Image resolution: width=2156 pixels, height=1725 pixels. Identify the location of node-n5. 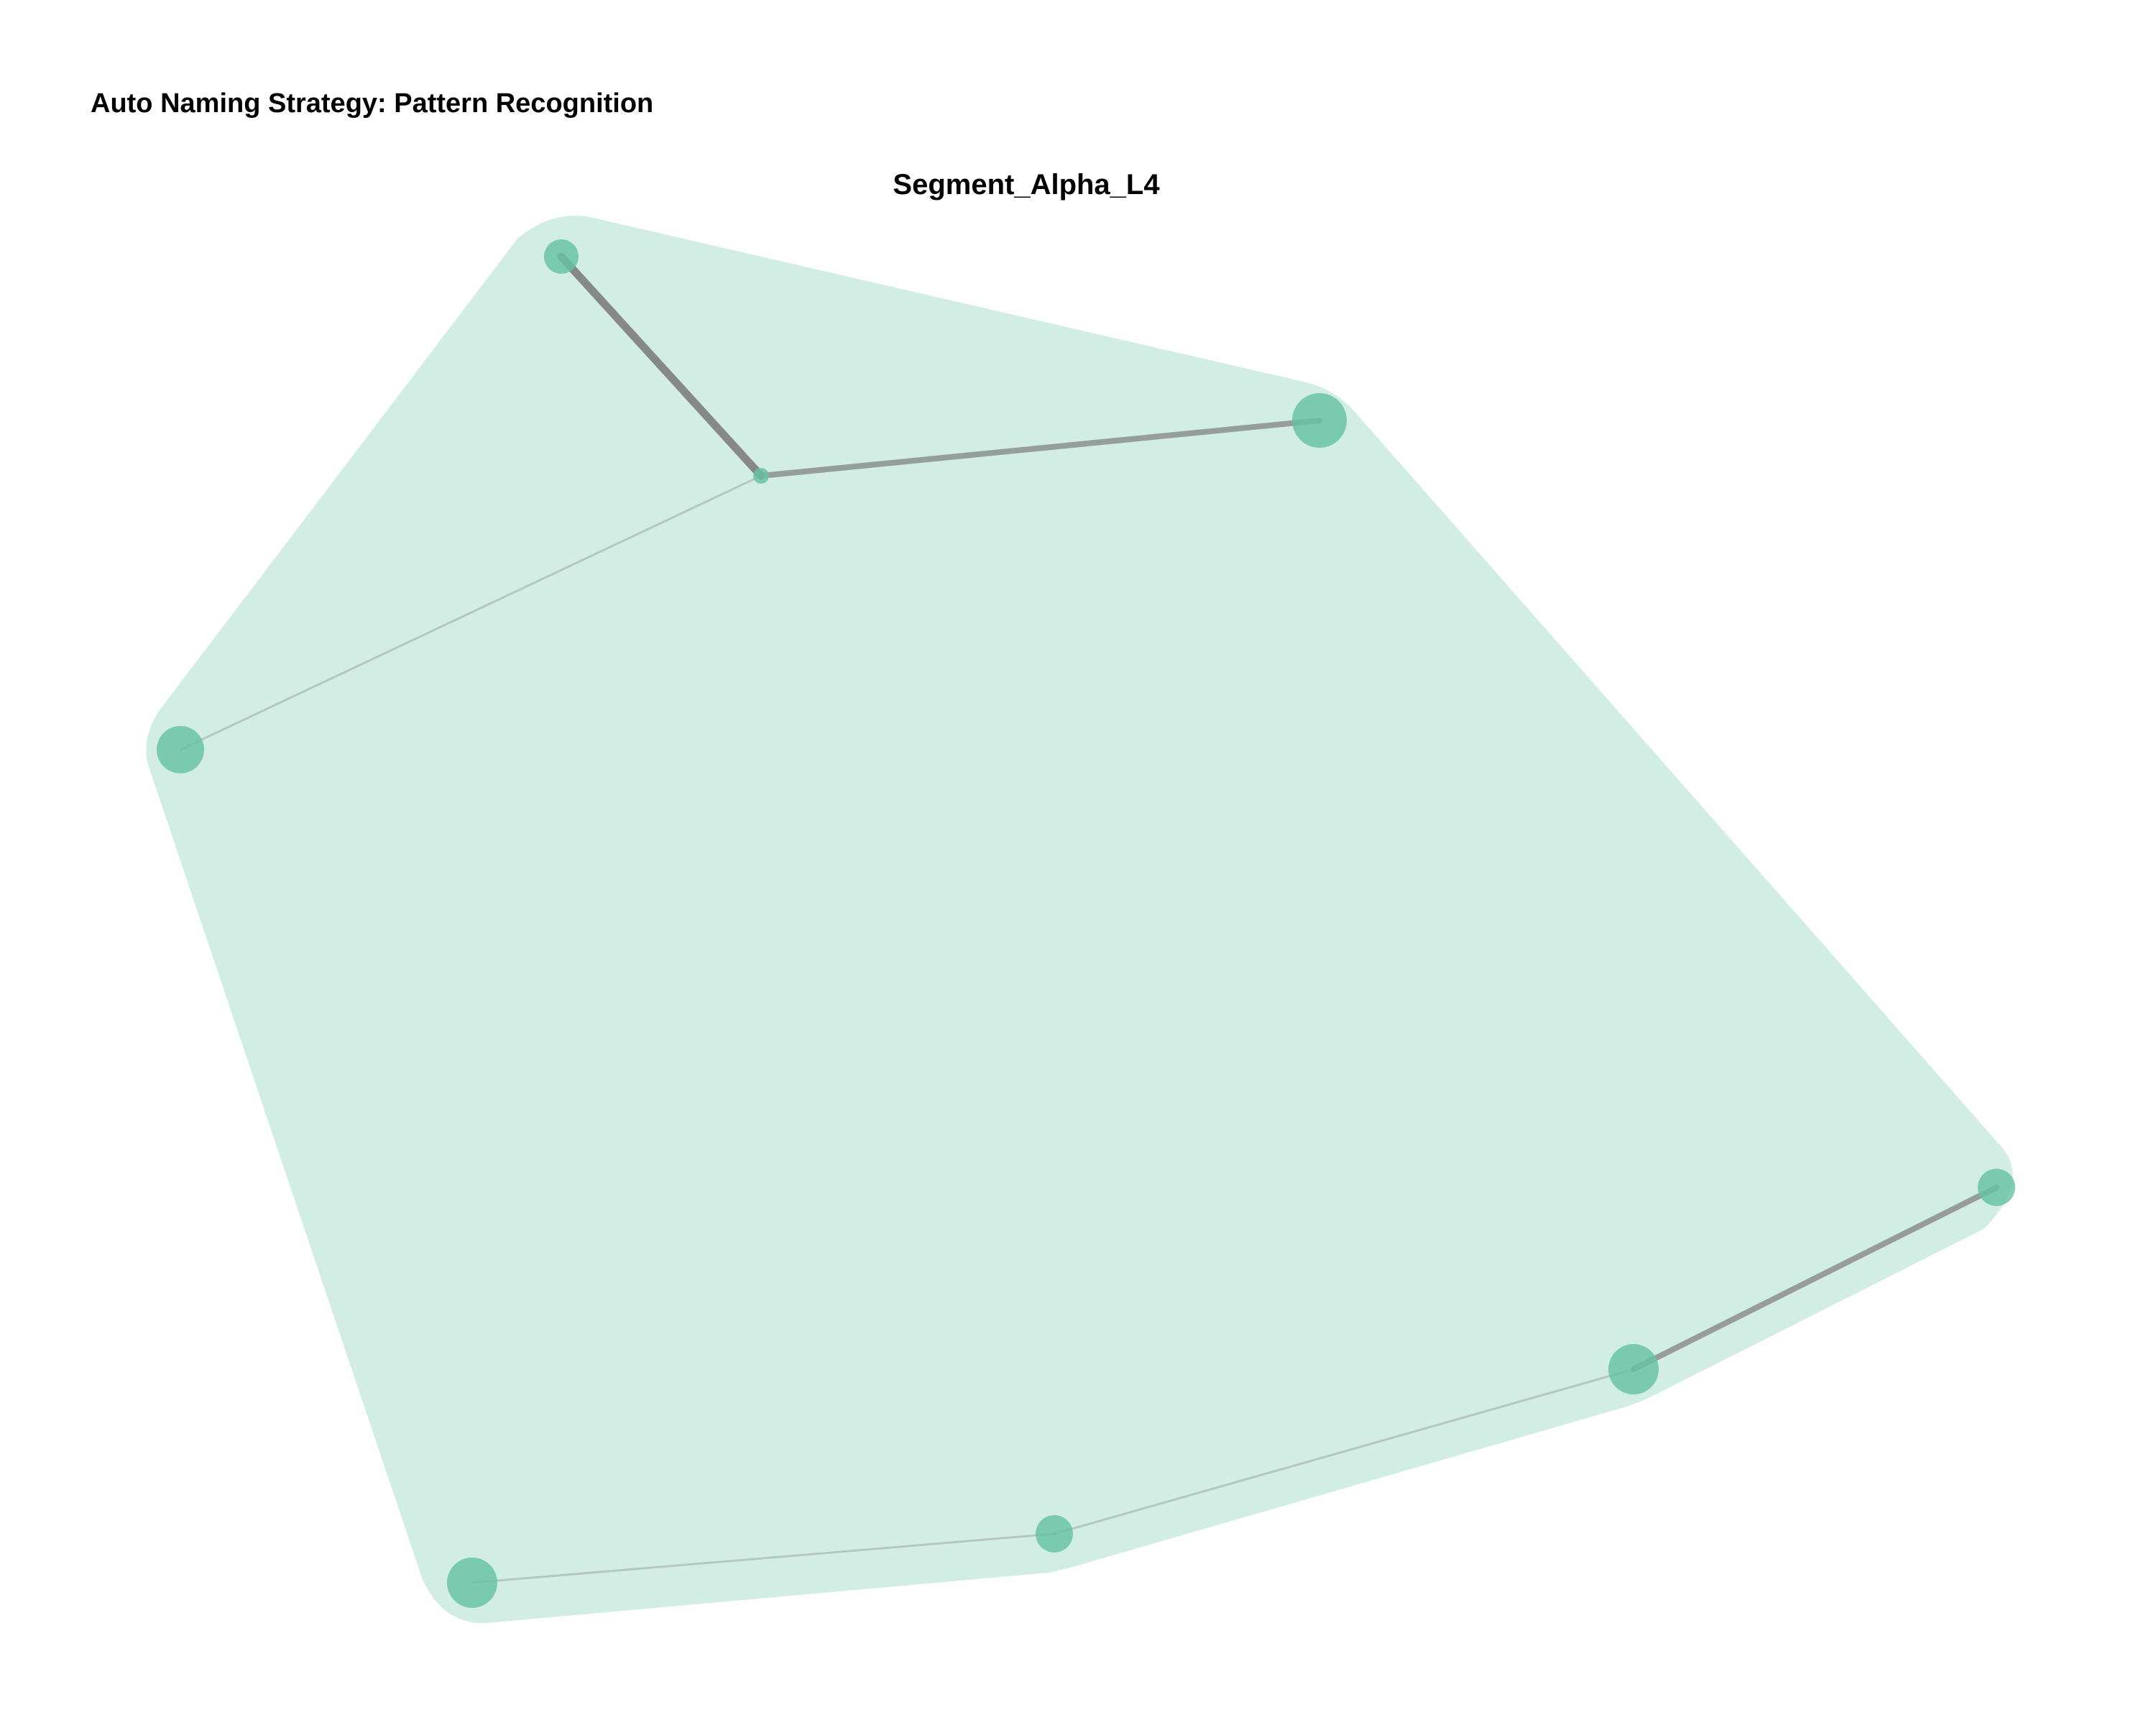
(472, 1583).